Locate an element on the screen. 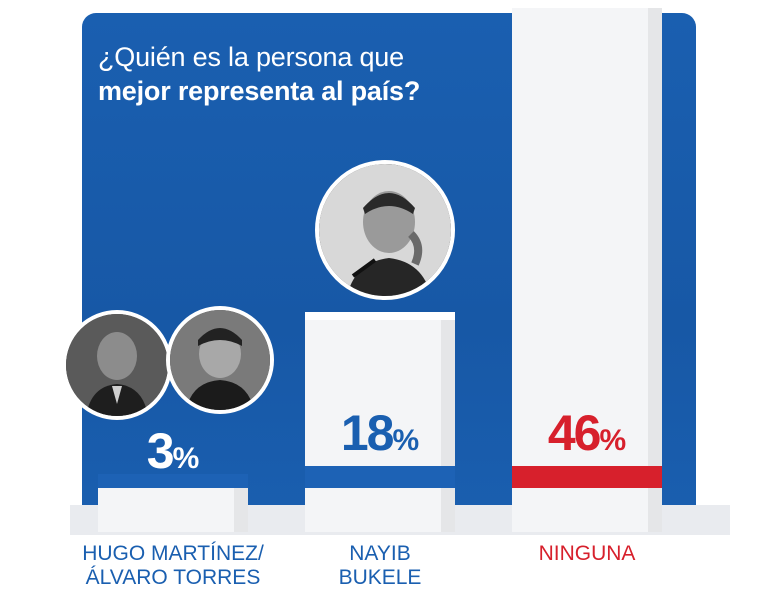 The width and height of the screenshot is (768, 597). chart-title-line1: ¿Quién es la persona que is located at coordinates (251, 57).